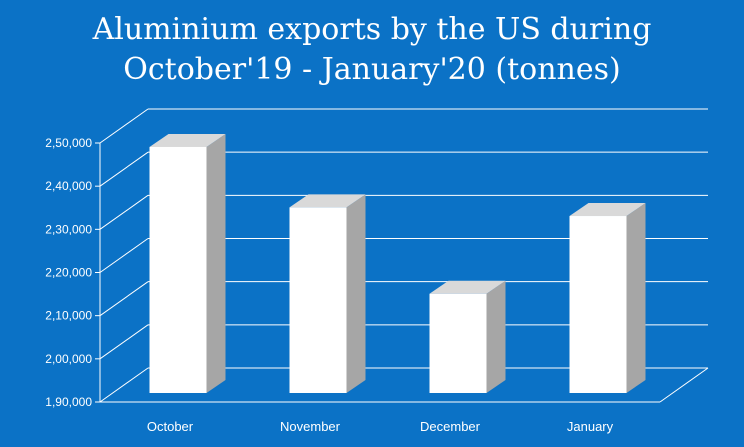 The height and width of the screenshot is (447, 744). What do you see at coordinates (450, 426) in the screenshot?
I see `xtick-label: December` at bounding box center [450, 426].